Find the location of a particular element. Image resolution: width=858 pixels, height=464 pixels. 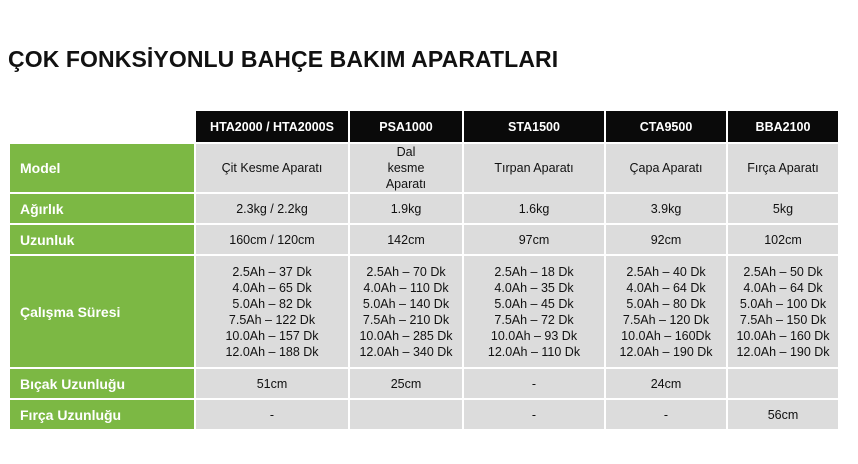

table-cell: 142cm is located at coordinates (406, 239).